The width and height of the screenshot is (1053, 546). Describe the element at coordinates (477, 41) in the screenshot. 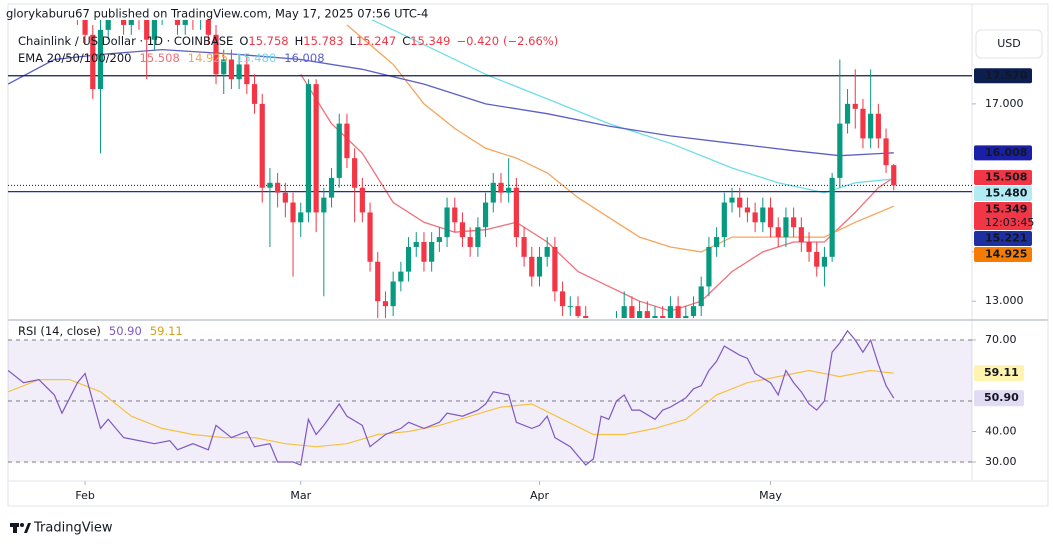

I see `change: −0.420` at that location.